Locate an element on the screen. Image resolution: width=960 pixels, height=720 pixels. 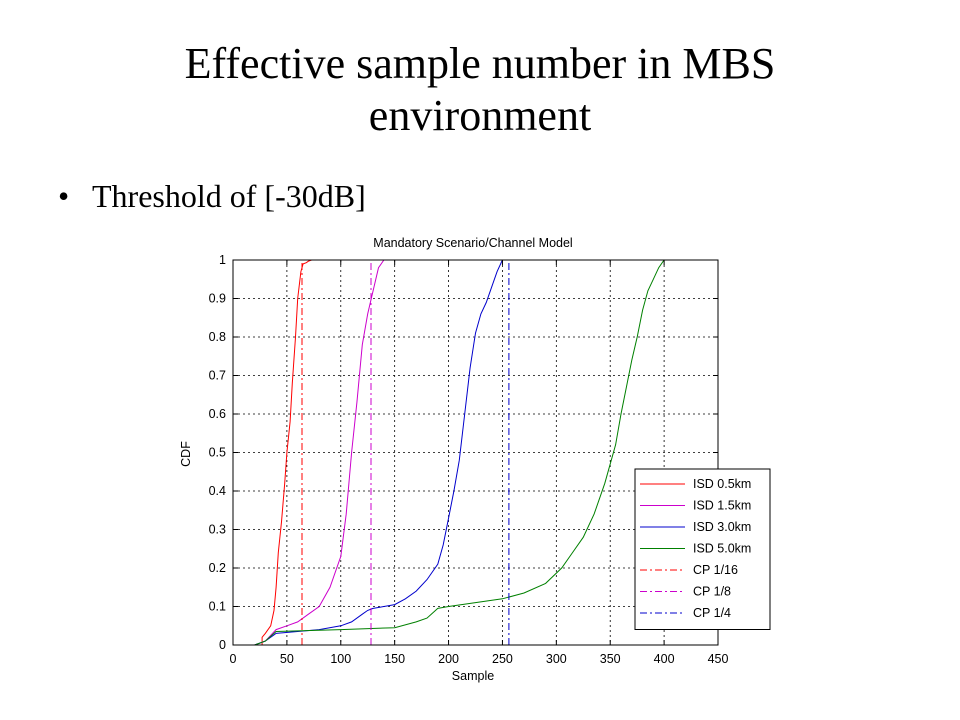
legend-label-isd-3-0km: ISD 3.0km is located at coordinates (722, 527).